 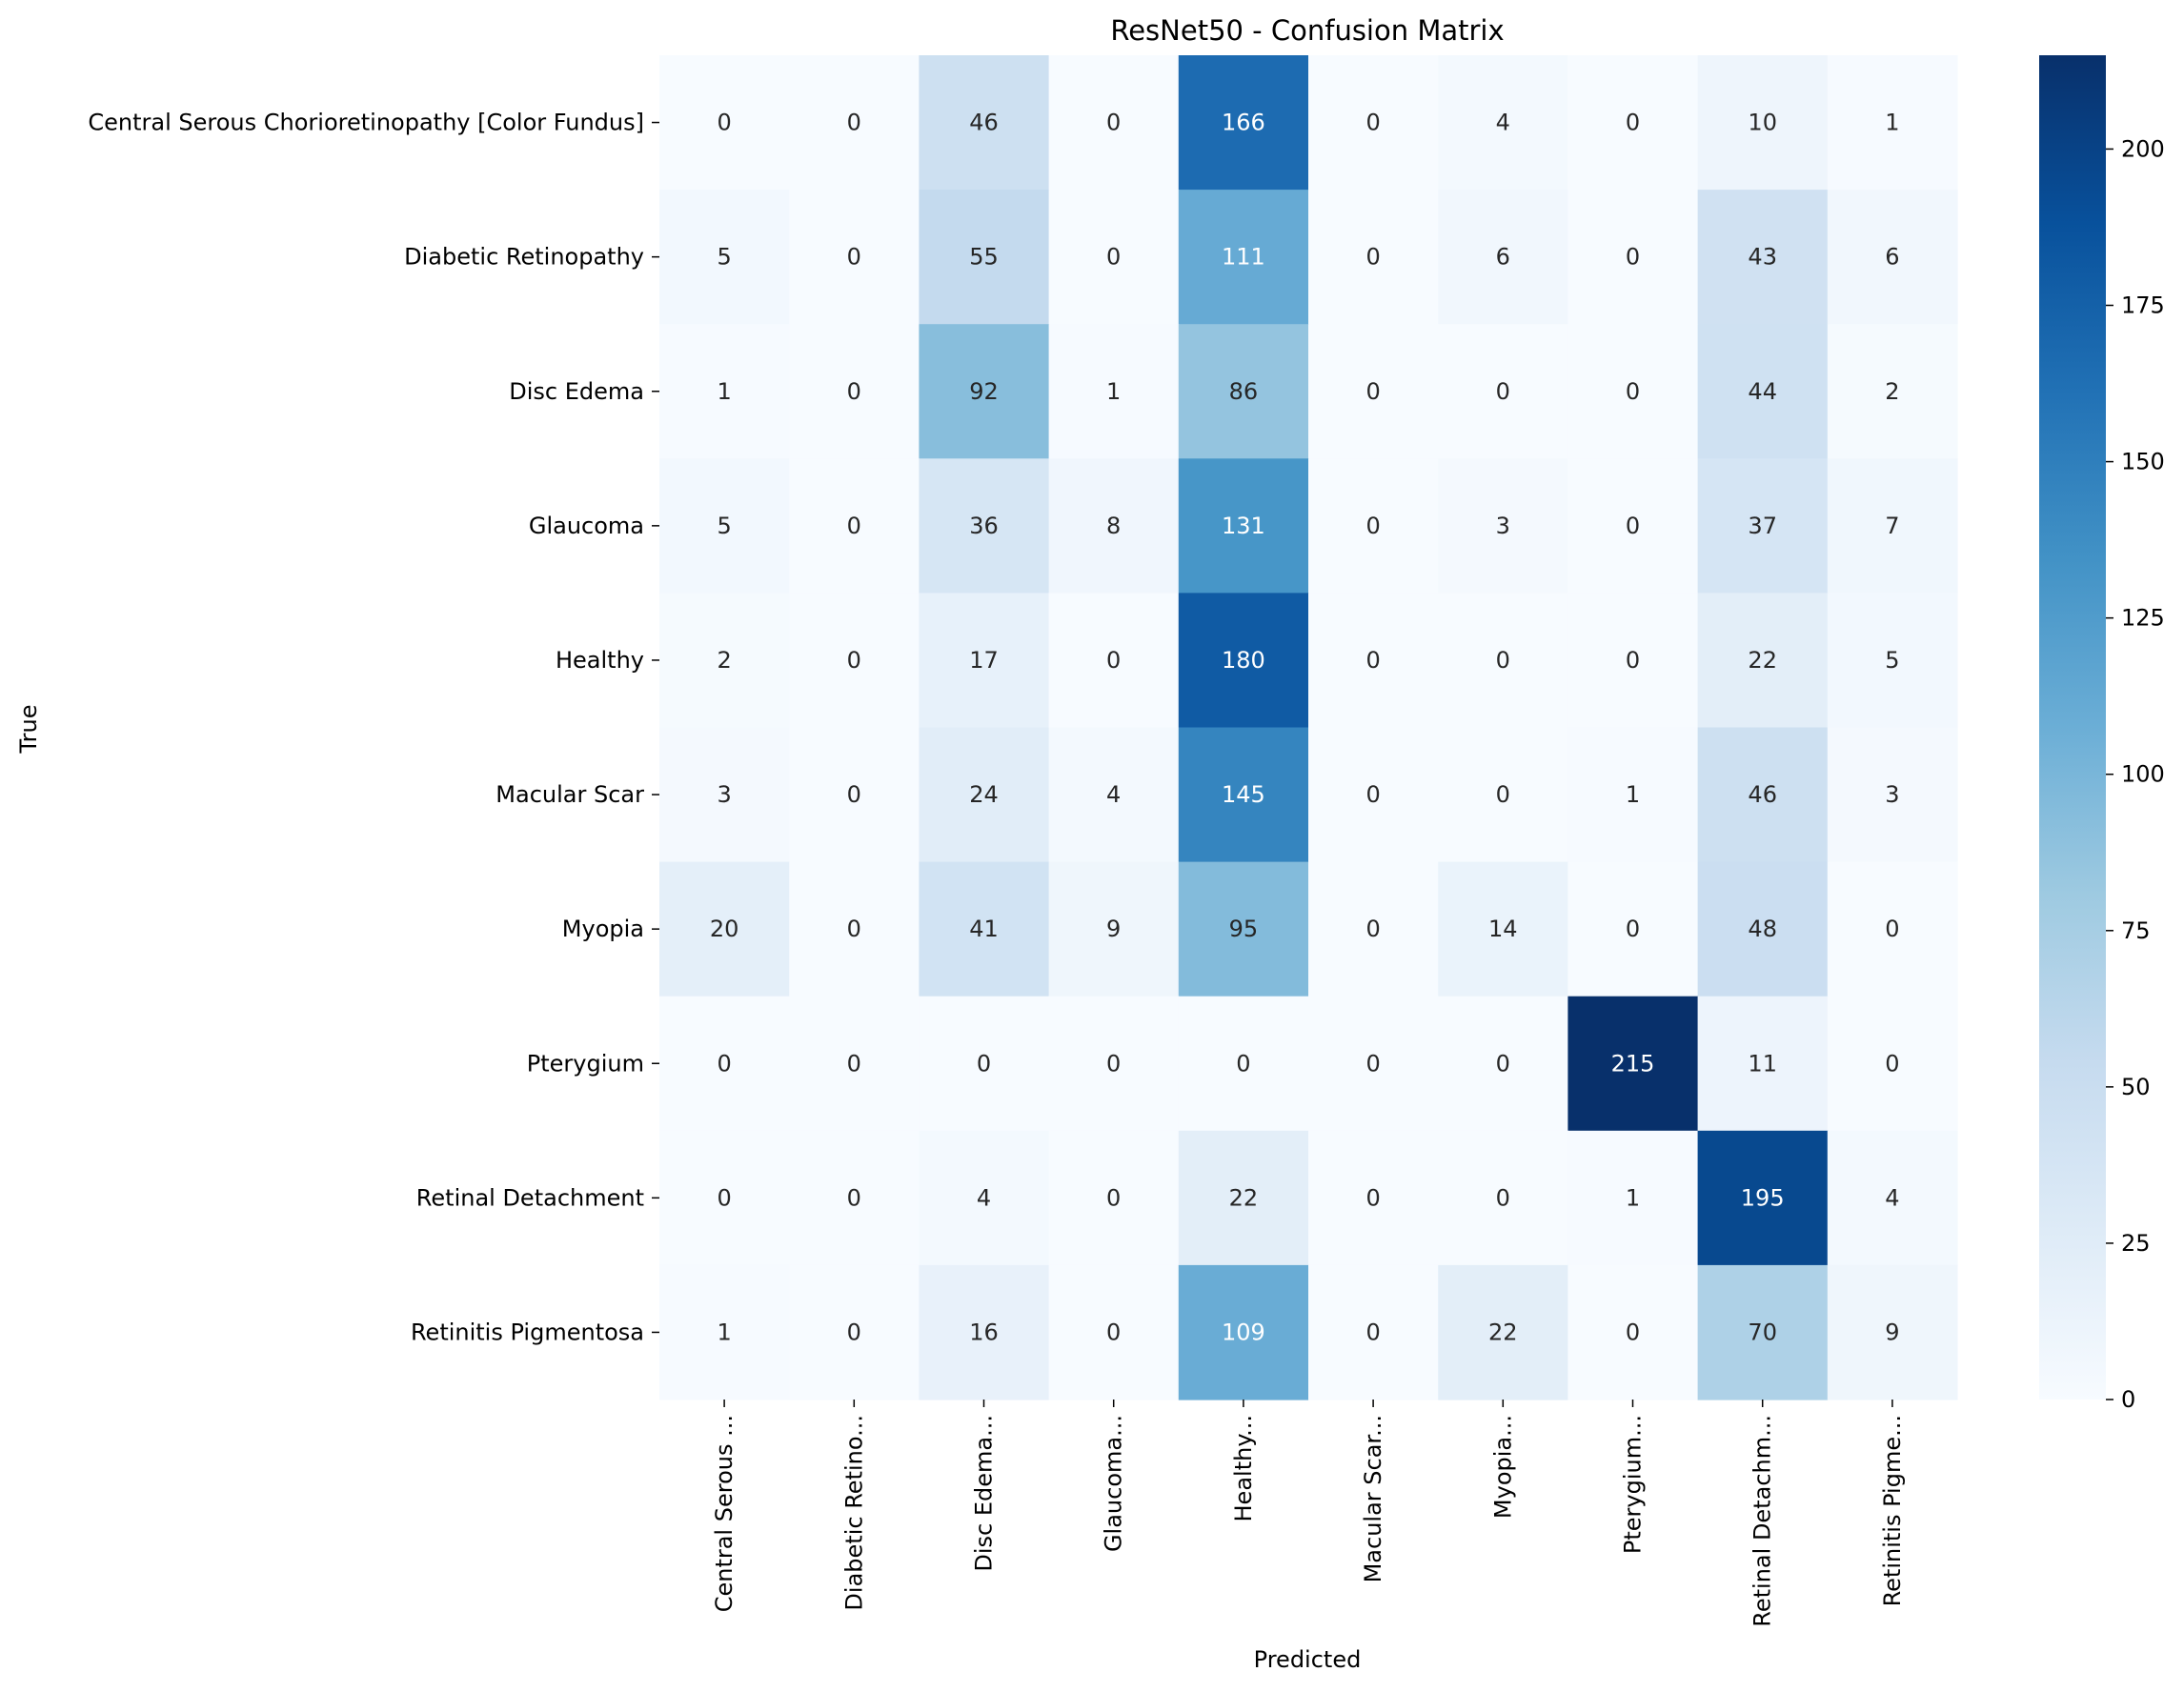 I want to click on chart-title: ResNet50 - Confusion Matrix, so click(x=1307, y=30).